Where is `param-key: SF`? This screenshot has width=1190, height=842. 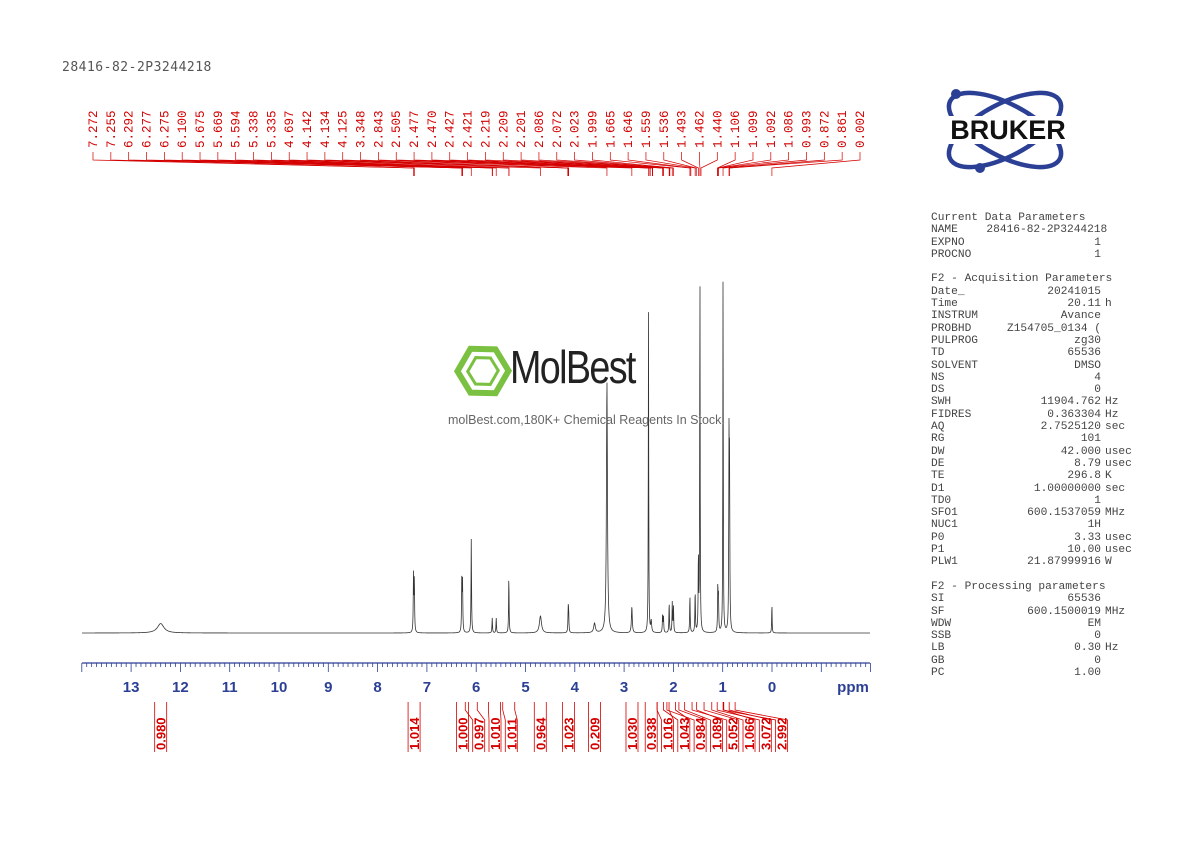 param-key: SF is located at coordinates (938, 611).